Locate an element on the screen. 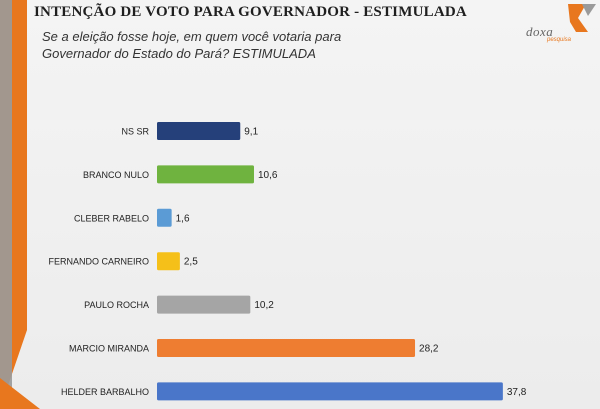 Image resolution: width=600 pixels, height=409 pixels. left-gray-stripe is located at coordinates (6, 204).